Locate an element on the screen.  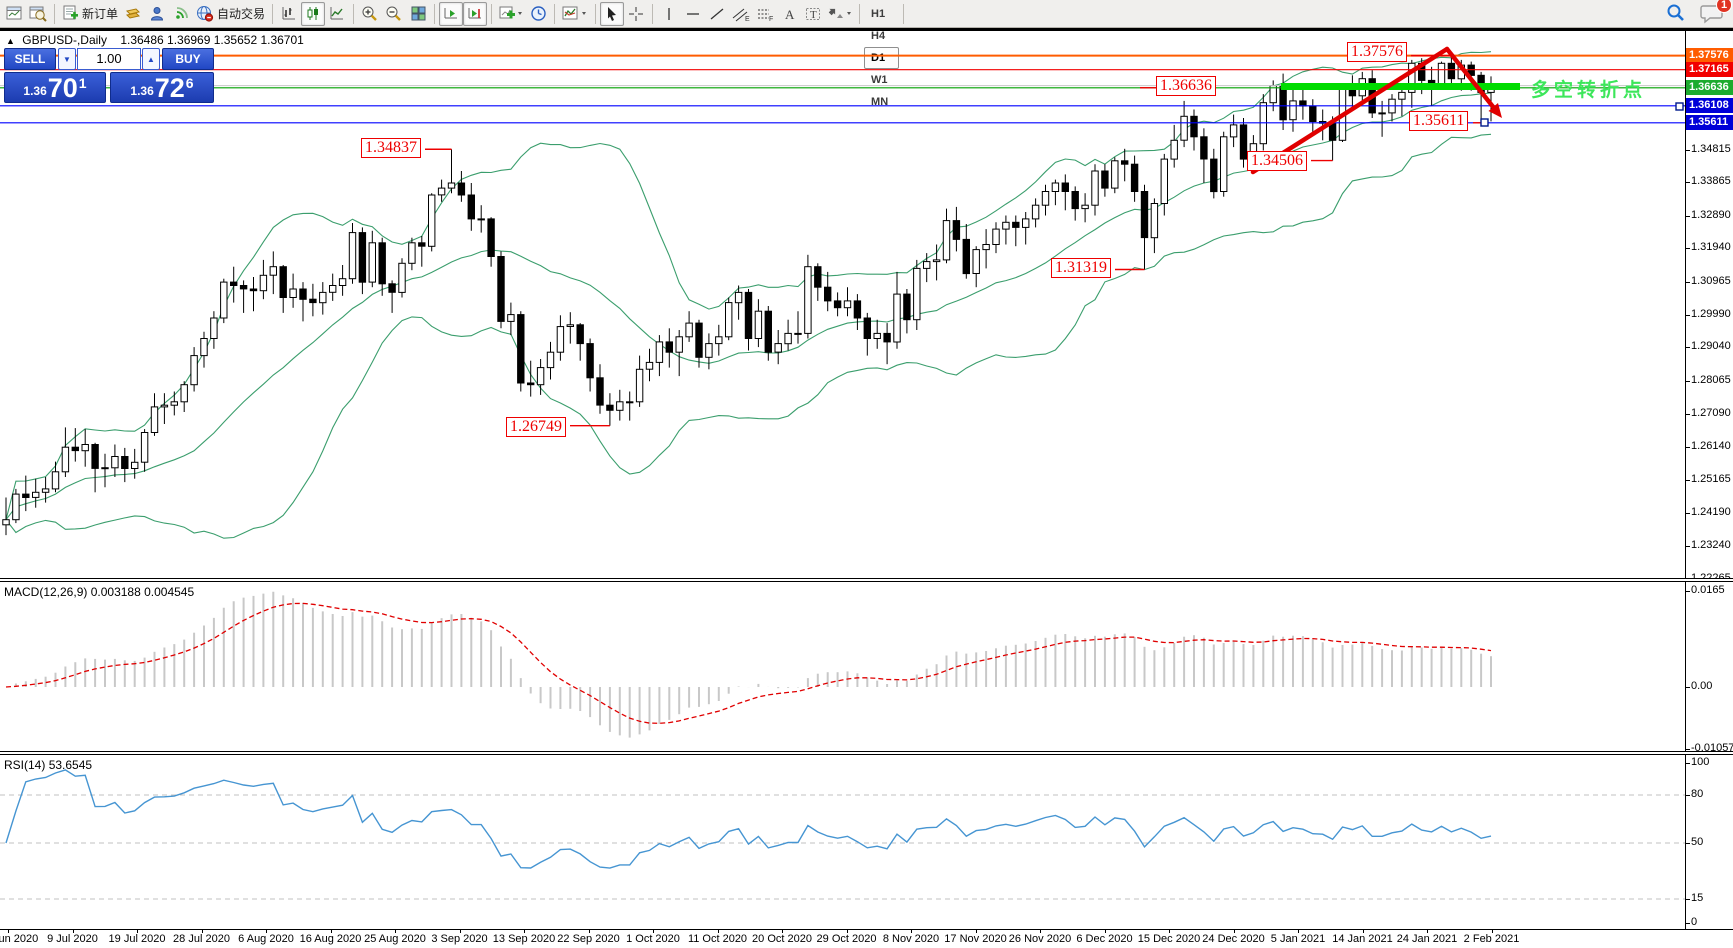
price-label-annotation: 1.37576 is located at coordinates (1377, 52).